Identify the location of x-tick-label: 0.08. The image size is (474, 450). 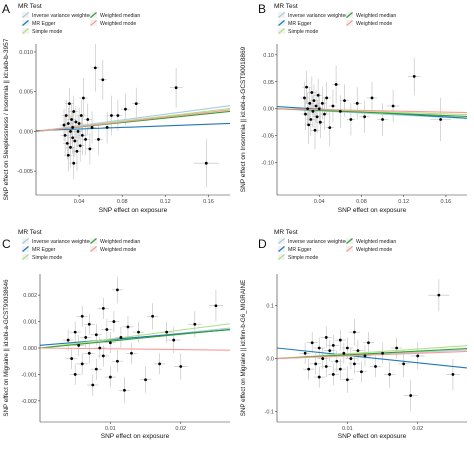
(122, 202).